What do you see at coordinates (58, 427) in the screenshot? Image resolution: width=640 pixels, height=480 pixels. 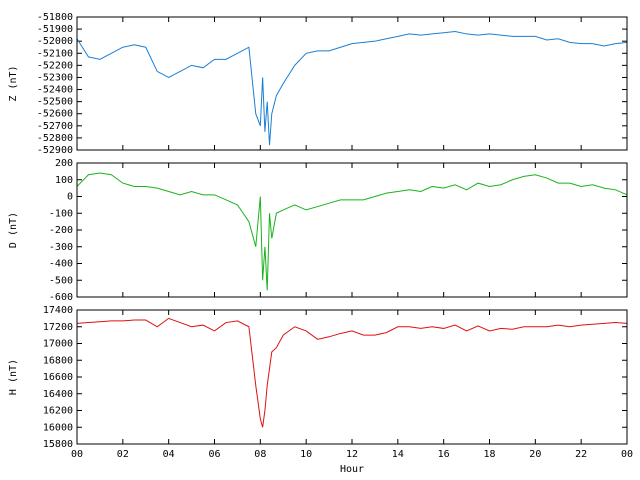 I see `y-tick-label: 16000` at bounding box center [58, 427].